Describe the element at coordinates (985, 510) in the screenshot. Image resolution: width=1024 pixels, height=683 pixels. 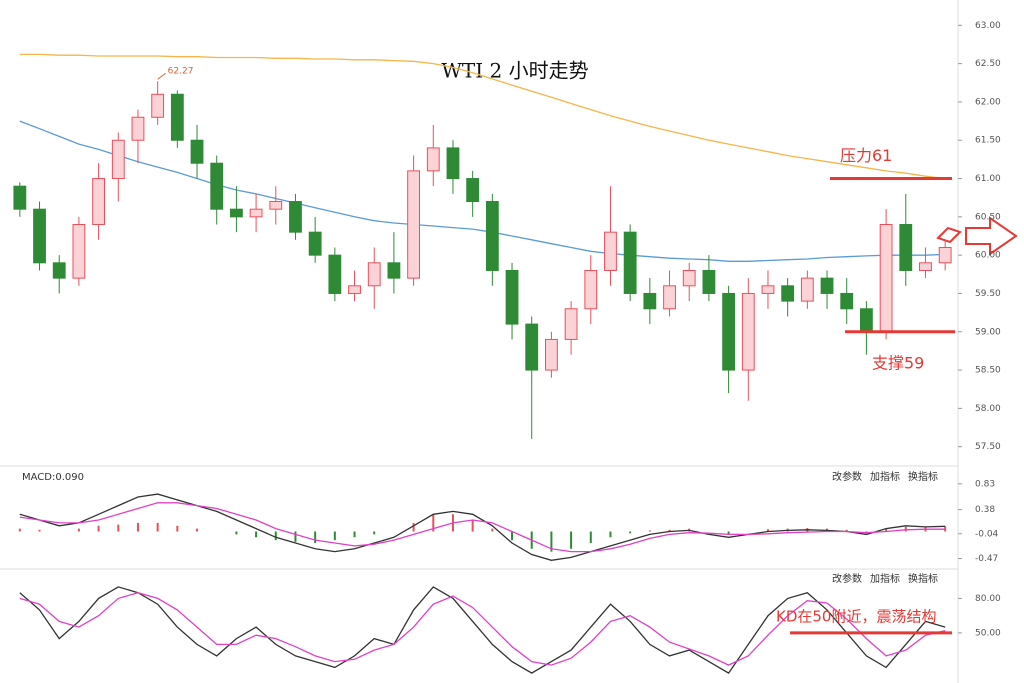
I see `y-tick-label: 0.38` at that location.